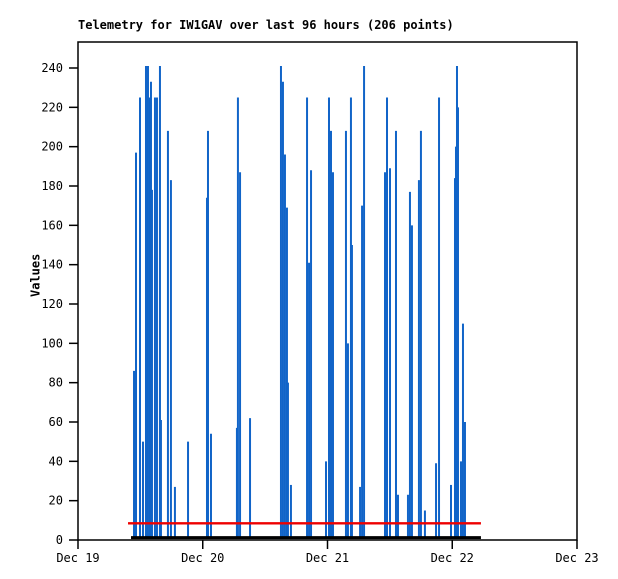 The image size is (618, 579). I want to click on y-tick-label: 60, so click(56, 422).